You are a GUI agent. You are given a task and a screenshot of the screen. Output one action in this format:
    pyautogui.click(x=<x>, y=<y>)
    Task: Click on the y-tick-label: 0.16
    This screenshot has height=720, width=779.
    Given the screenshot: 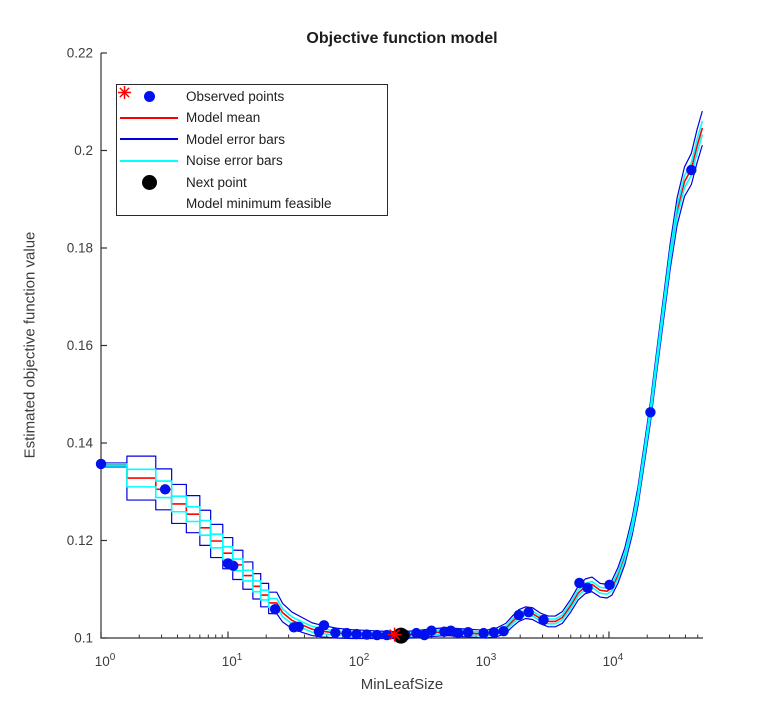 What is the action you would take?
    pyautogui.click(x=80, y=345)
    